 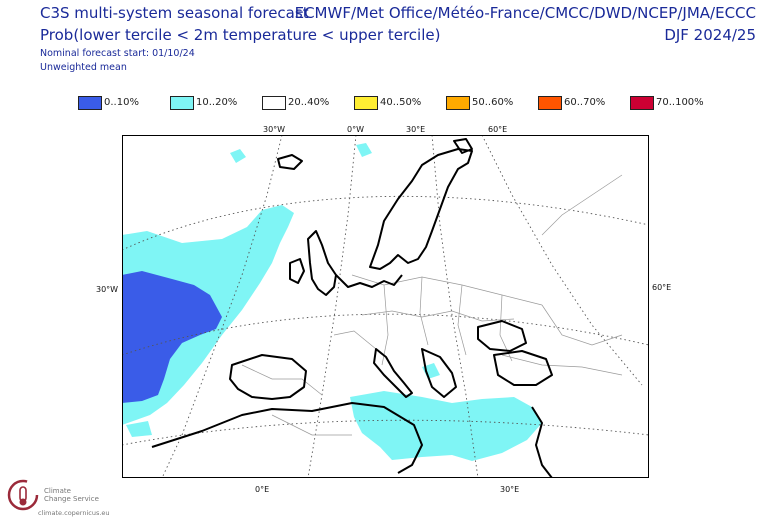 I want to click on cyan-region-mediterranean, so click(x=446, y=426).